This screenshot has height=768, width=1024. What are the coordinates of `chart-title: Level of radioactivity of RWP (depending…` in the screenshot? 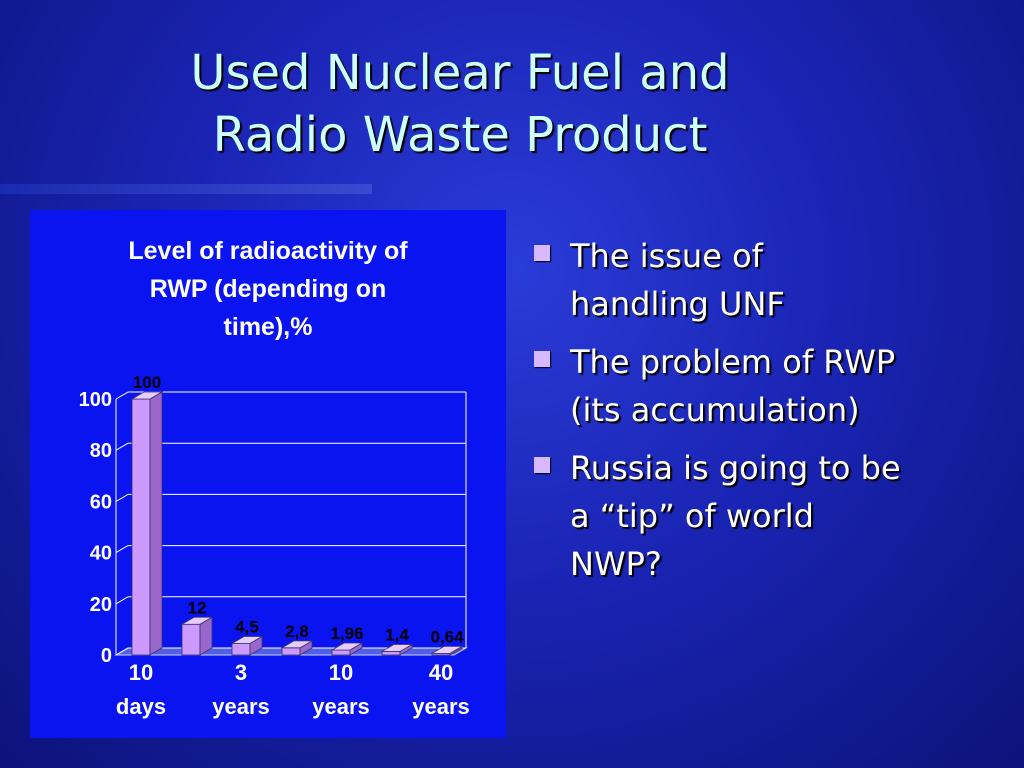 It's located at (268, 289).